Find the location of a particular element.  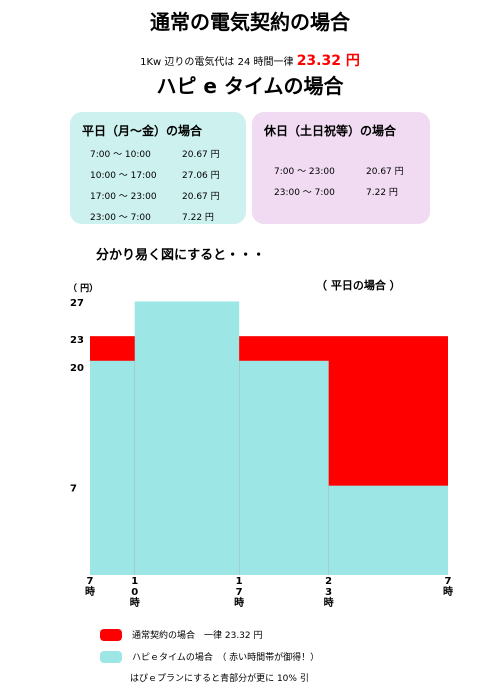

y-tick-label: 20 is located at coordinates (77, 368).